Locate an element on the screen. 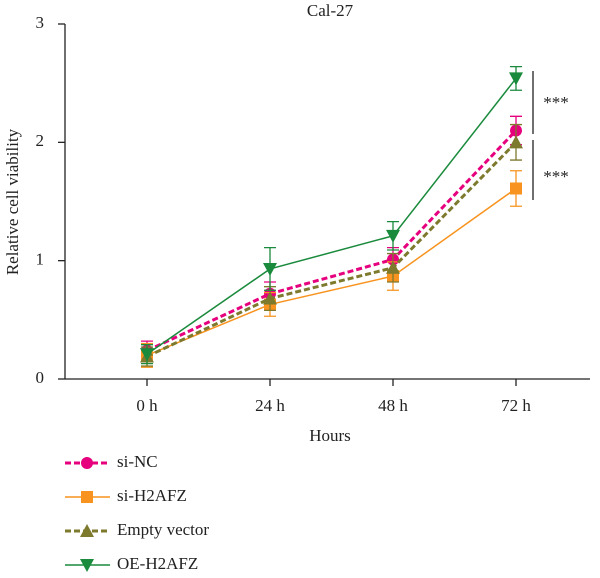  x-tick-label: 24 h is located at coordinates (270, 405).